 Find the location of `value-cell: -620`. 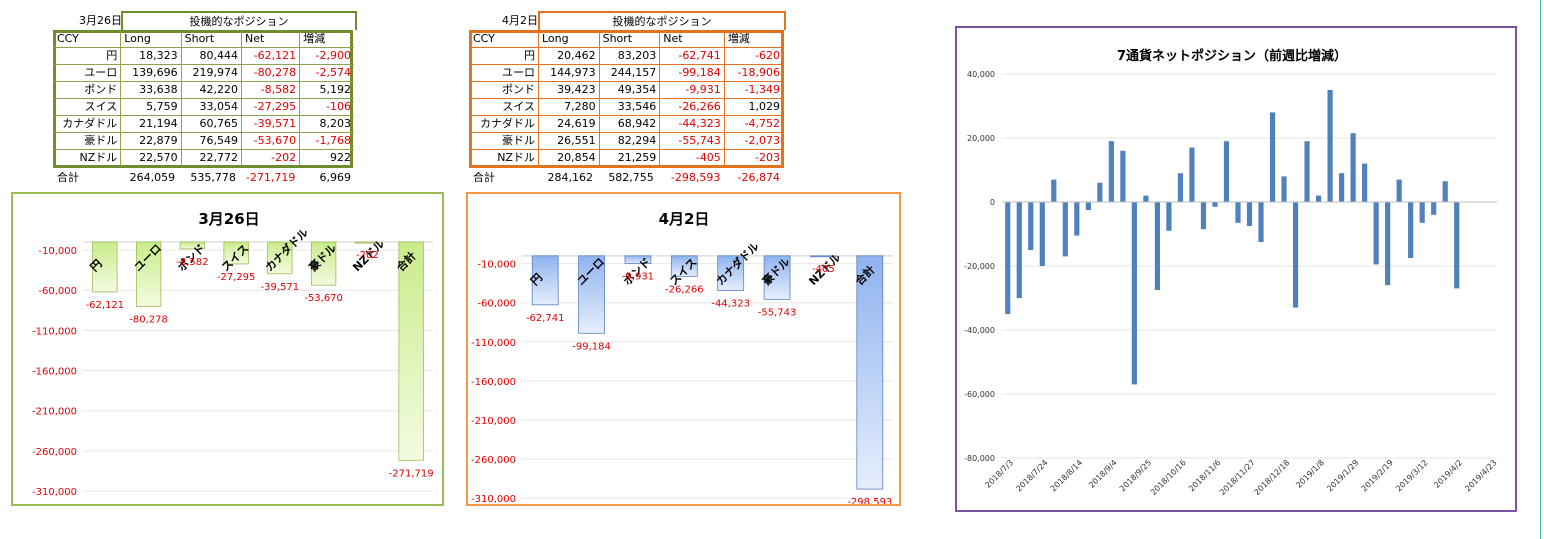

value-cell: -620 is located at coordinates (753, 56).